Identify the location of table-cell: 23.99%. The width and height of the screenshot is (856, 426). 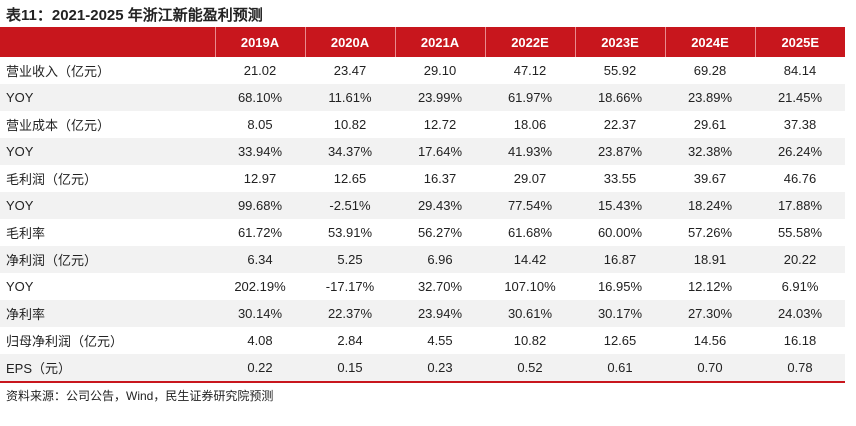
(440, 97).